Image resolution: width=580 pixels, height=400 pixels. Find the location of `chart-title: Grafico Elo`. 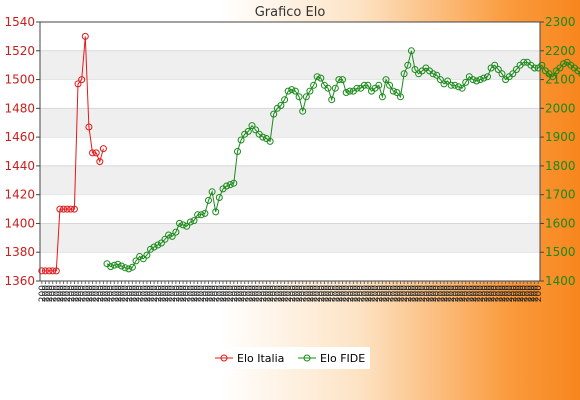

chart-title: Grafico Elo is located at coordinates (290, 12).